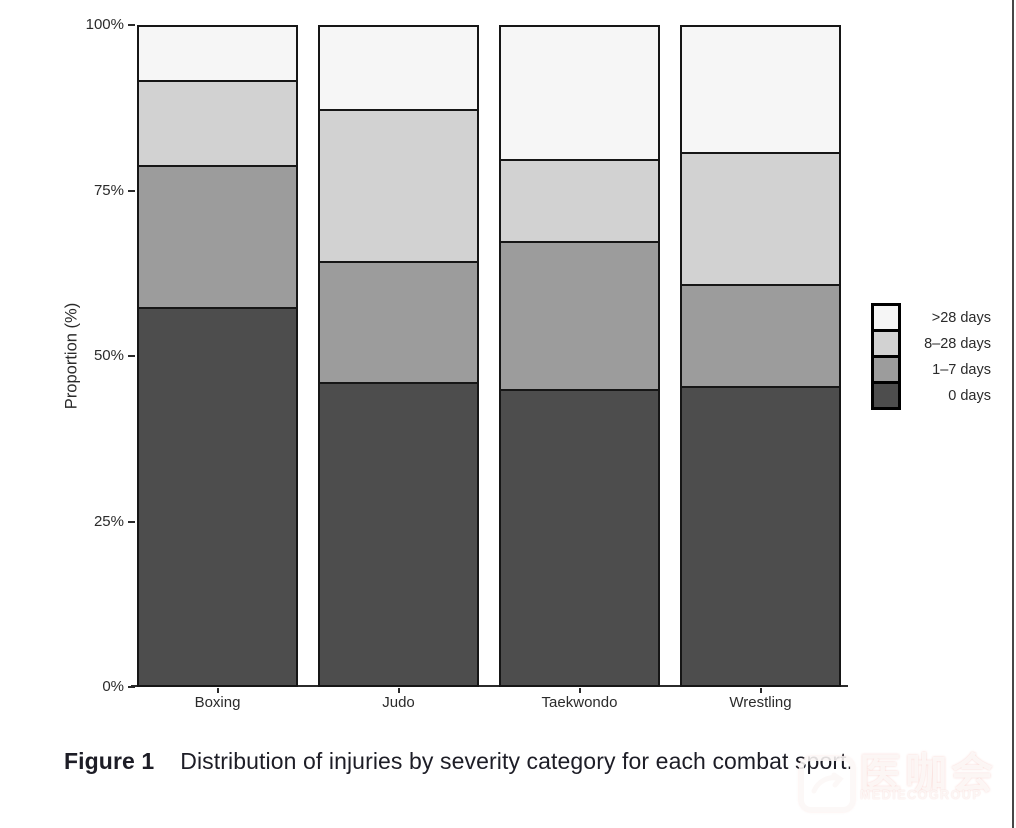  Describe the element at coordinates (957, 343) in the screenshot. I see `legend-label: 8–28 days` at that location.